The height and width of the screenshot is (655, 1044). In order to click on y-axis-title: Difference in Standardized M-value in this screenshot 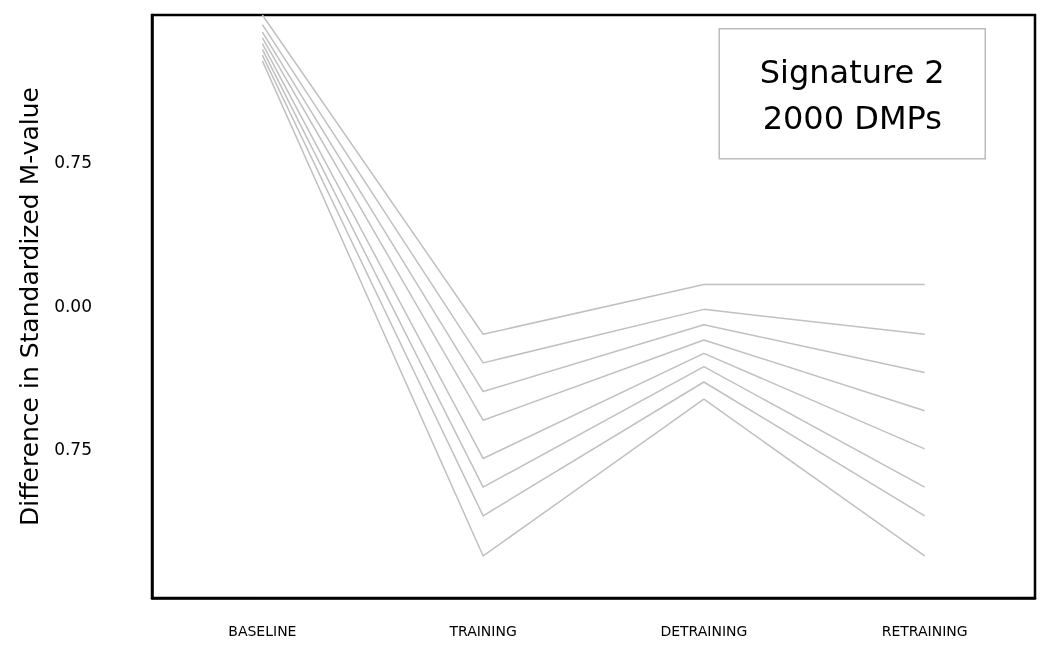, I will do `click(29, 306)`.